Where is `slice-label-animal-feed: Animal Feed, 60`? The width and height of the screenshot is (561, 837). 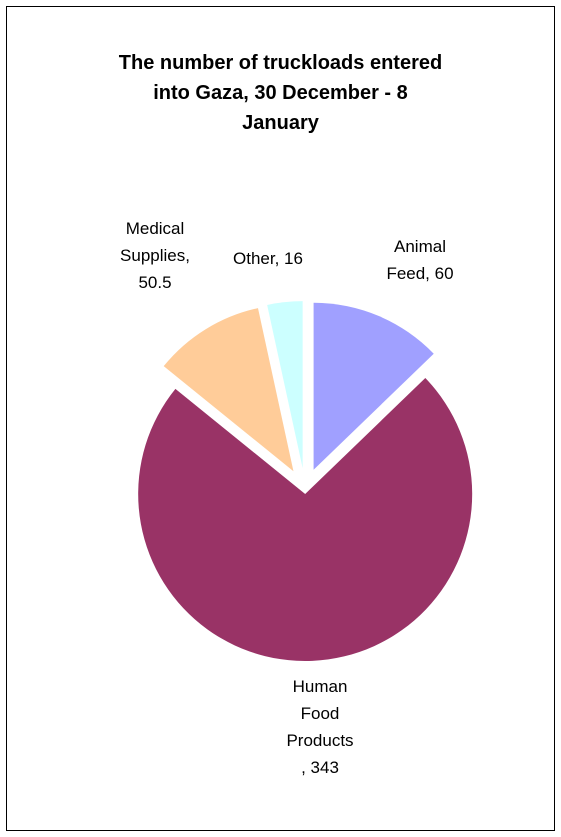 slice-label-animal-feed: Animal Feed, 60 is located at coordinates (419, 260).